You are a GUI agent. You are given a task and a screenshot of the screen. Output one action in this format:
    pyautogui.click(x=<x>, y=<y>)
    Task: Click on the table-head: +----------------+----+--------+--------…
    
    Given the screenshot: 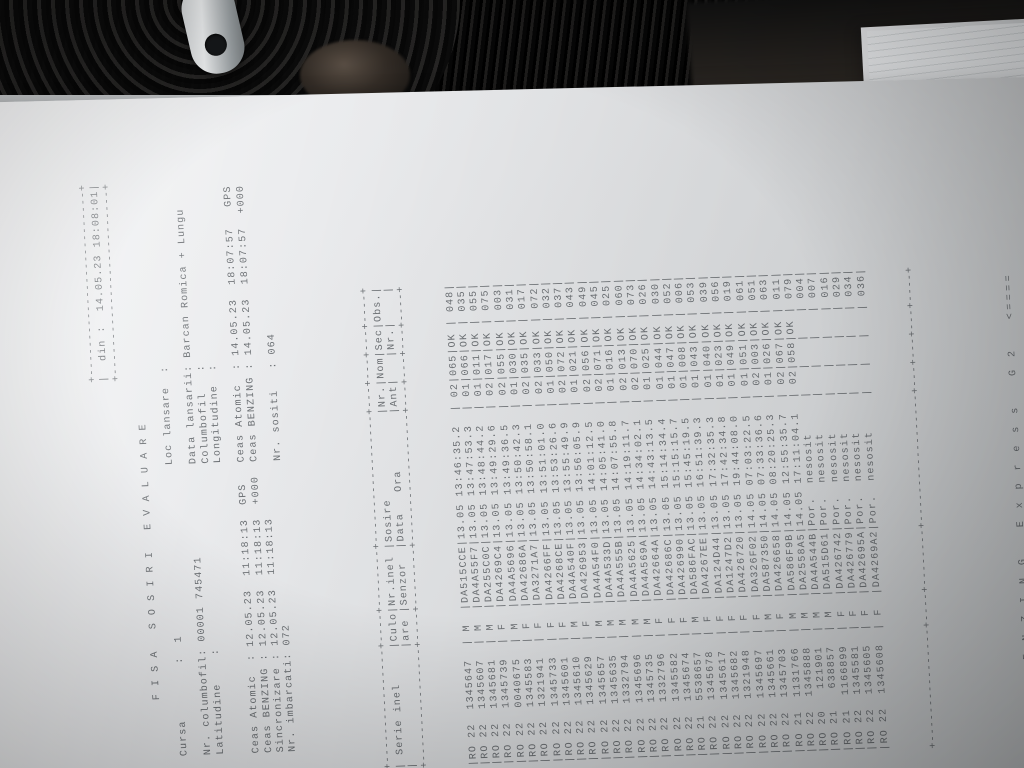 What is the action you would take?
    pyautogui.click(x=395, y=526)
    